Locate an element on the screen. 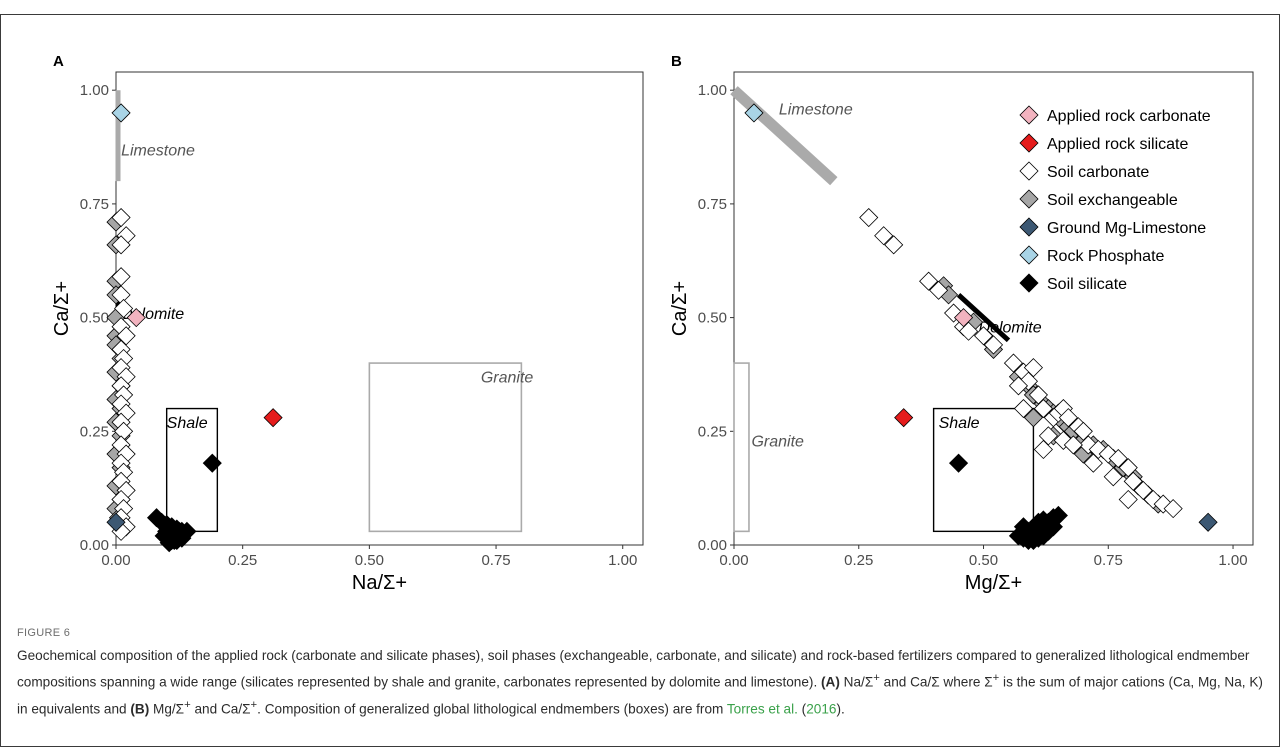 The height and width of the screenshot is (749, 1282). x-tick-label: 0.25 is located at coordinates (858, 560).